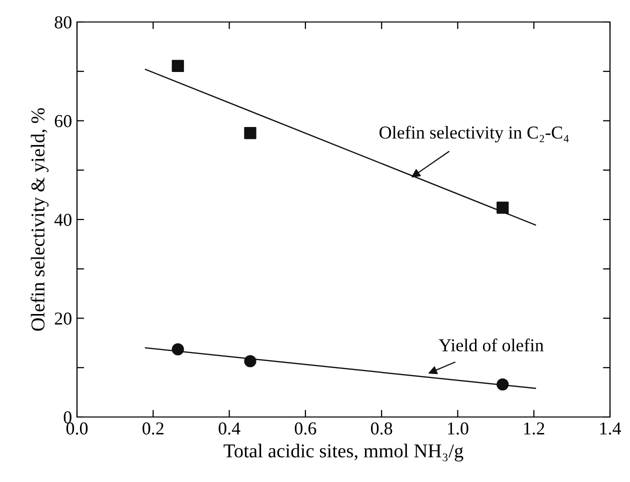  Describe the element at coordinates (474, 134) in the screenshot. I see `annotation: Olefin selectivity in C₂-C₄` at that location.